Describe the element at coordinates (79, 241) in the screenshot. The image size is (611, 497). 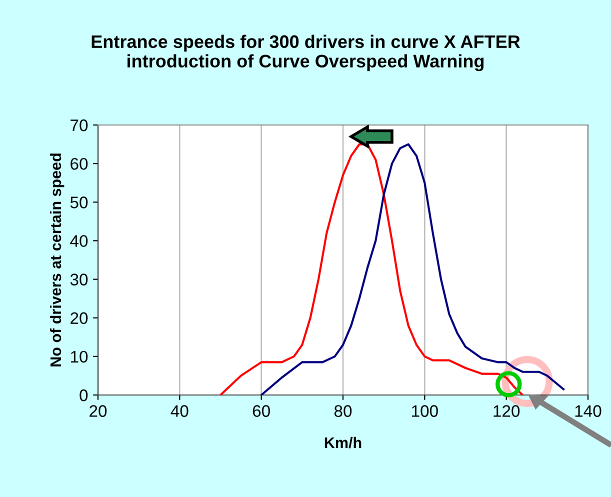
I see `y-tick-label: 40` at that location.